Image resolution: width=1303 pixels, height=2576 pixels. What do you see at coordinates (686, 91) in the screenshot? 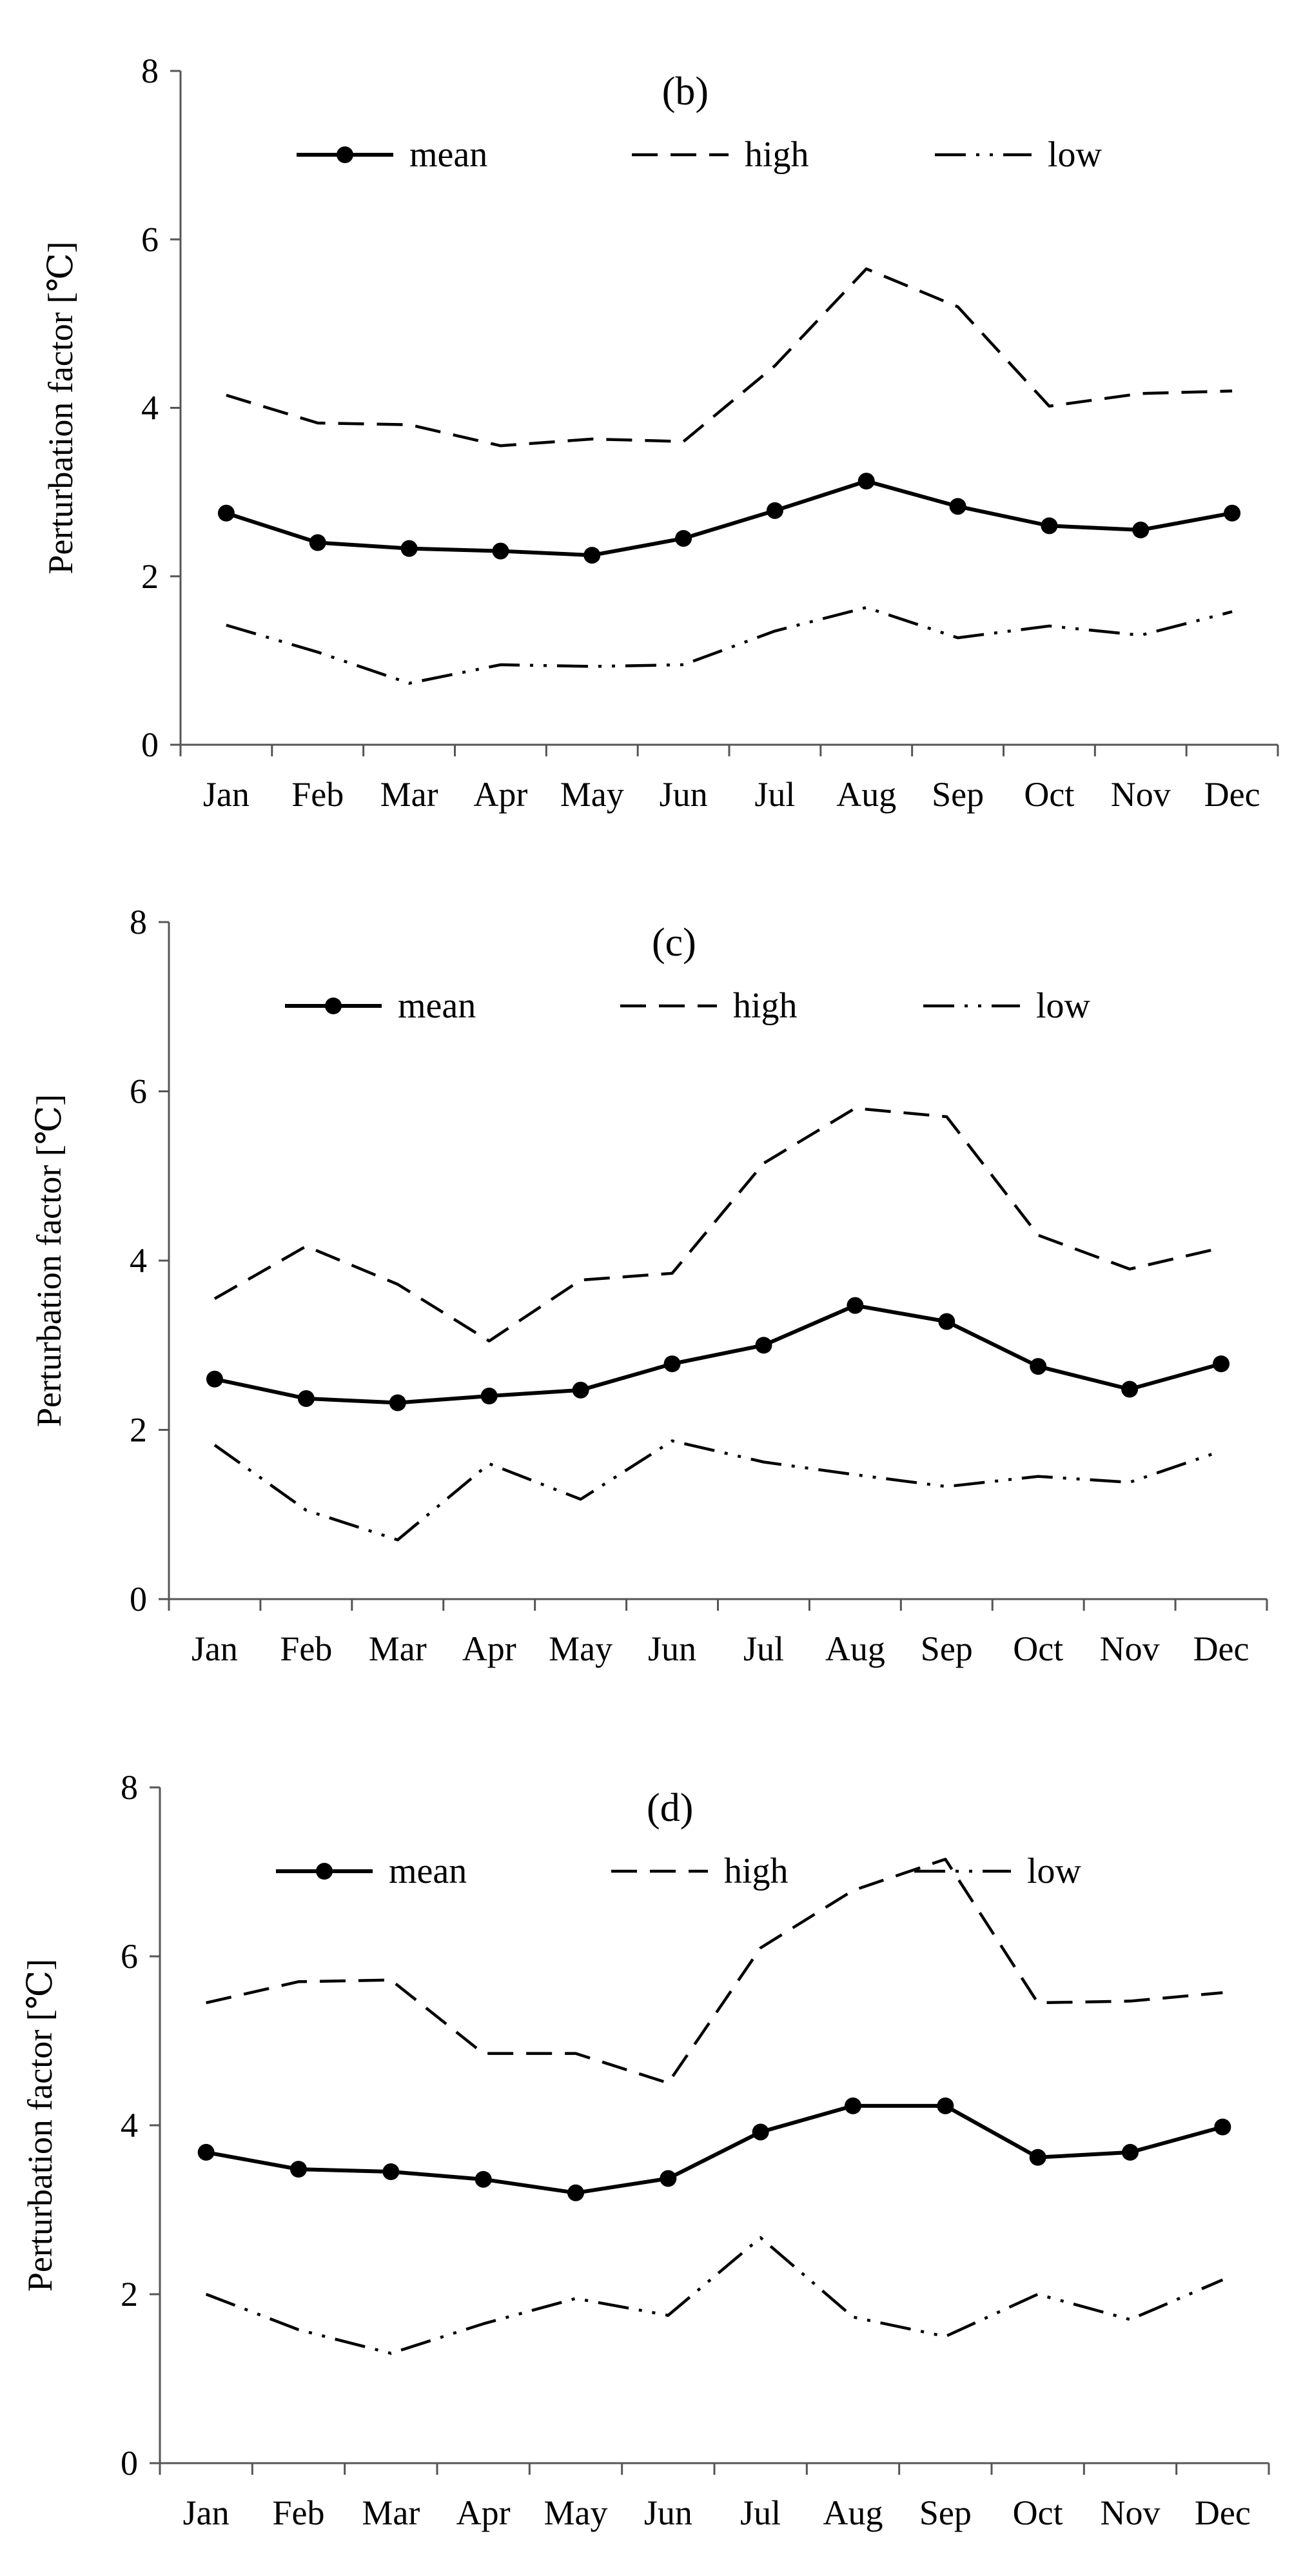
I see `panel-title: (b)` at bounding box center [686, 91].